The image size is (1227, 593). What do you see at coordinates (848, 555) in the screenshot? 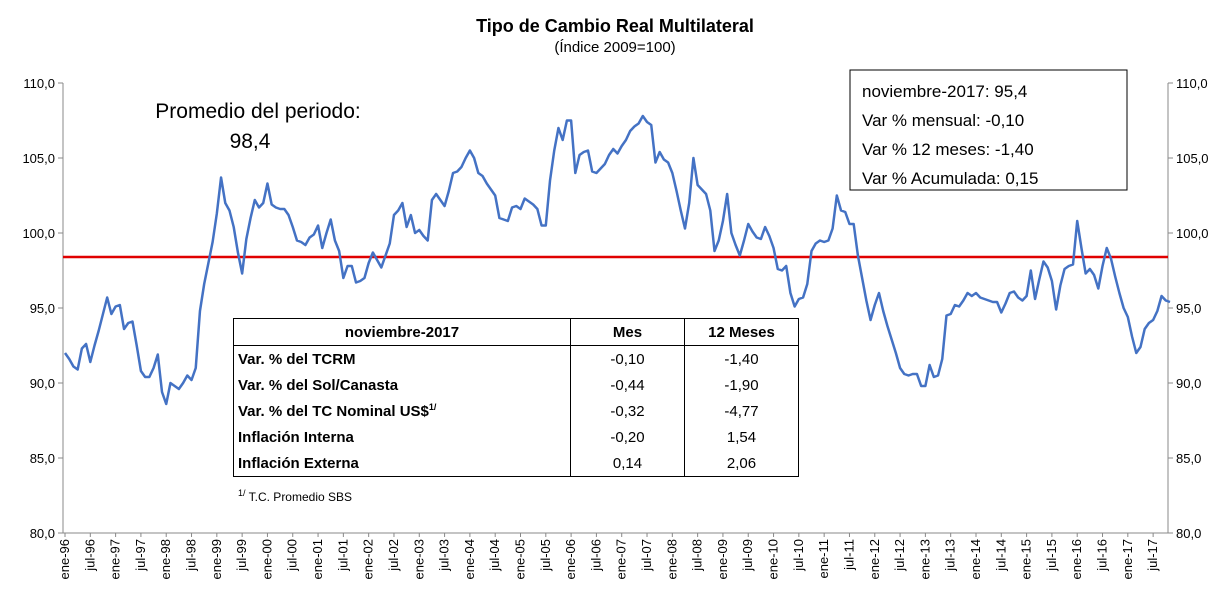
I see `x-tick-label: jul-11` at bounding box center [848, 555].